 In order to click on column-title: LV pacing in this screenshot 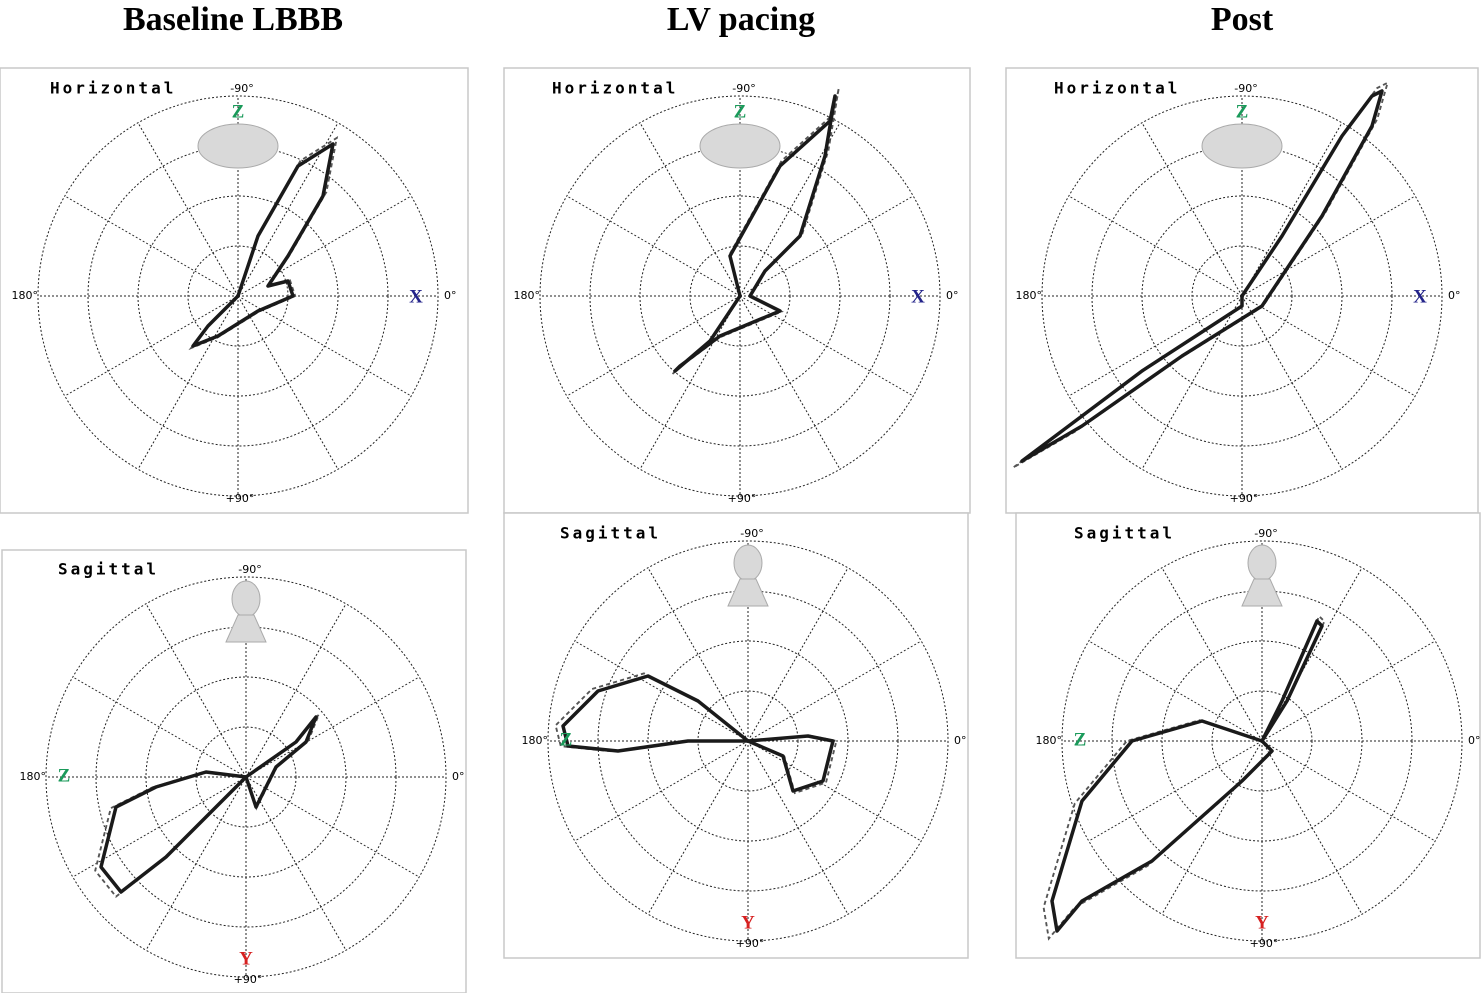, I will do `click(741, 19)`.